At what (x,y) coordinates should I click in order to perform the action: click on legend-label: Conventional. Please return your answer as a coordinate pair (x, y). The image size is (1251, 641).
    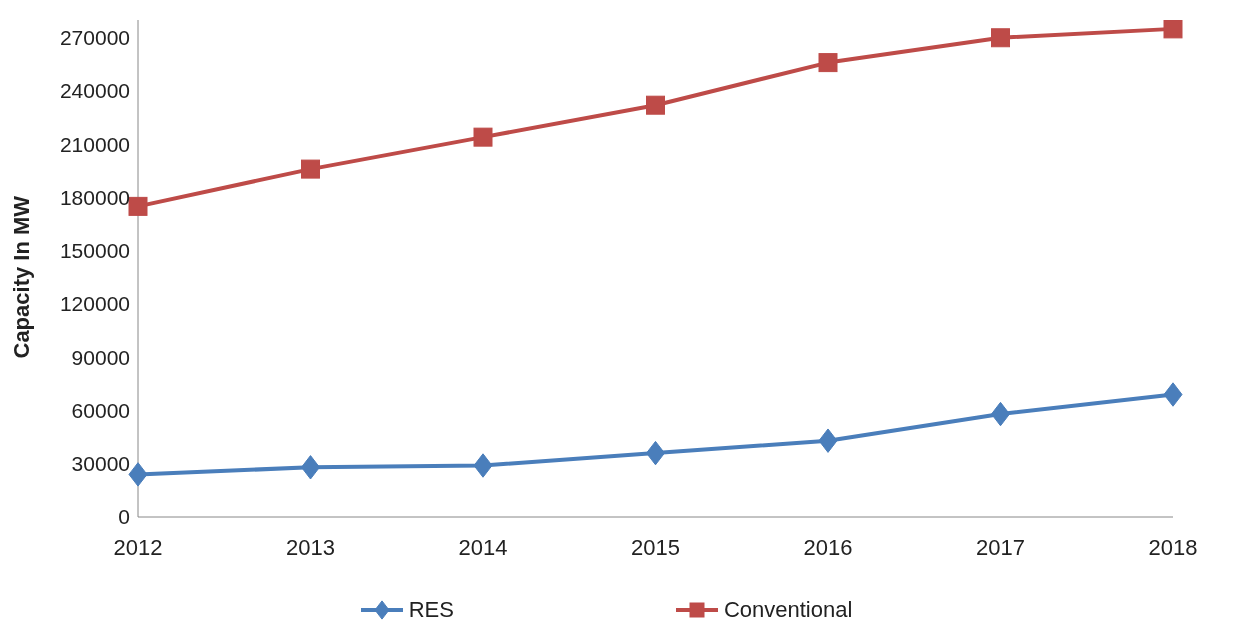
    Looking at the image, I should click on (788, 610).